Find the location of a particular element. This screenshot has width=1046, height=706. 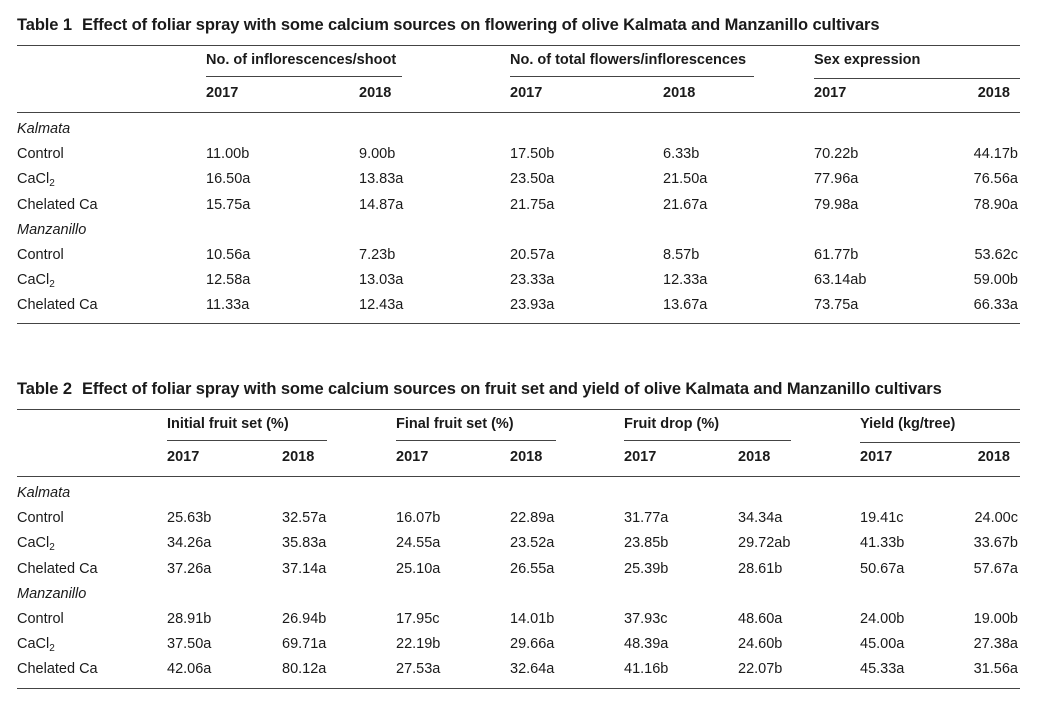

table-2-group-header: Initial fruit set (%) is located at coordinates (228, 424).